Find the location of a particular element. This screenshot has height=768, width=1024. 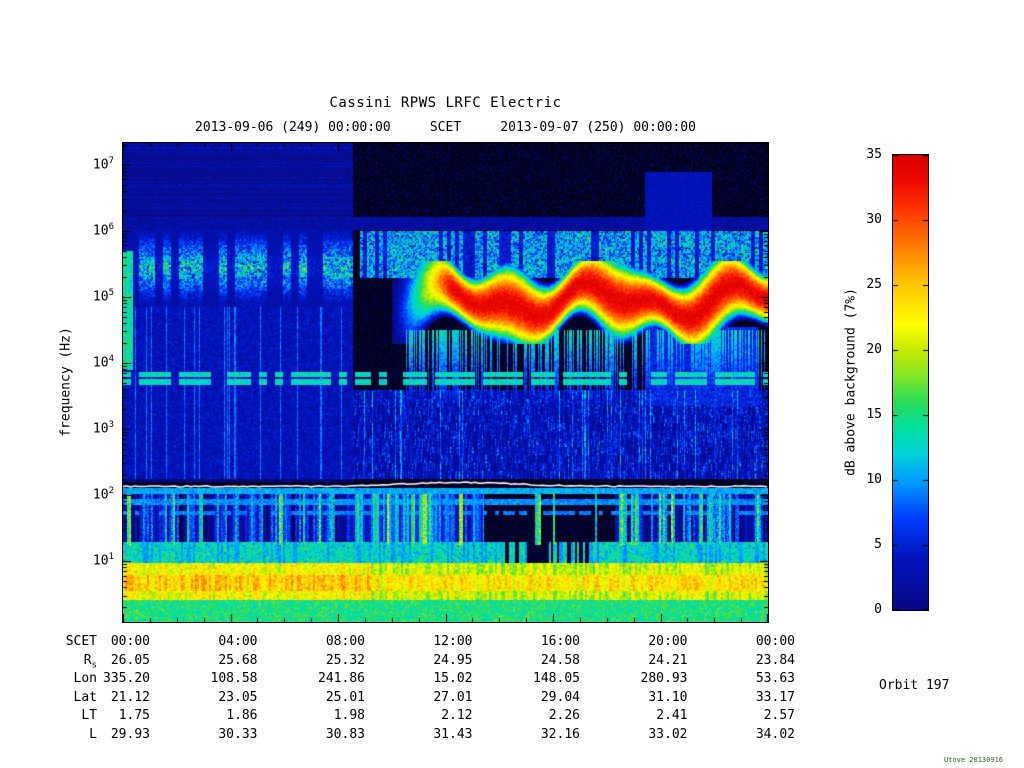

ephemeris-cell: 30.33 is located at coordinates (238, 734).